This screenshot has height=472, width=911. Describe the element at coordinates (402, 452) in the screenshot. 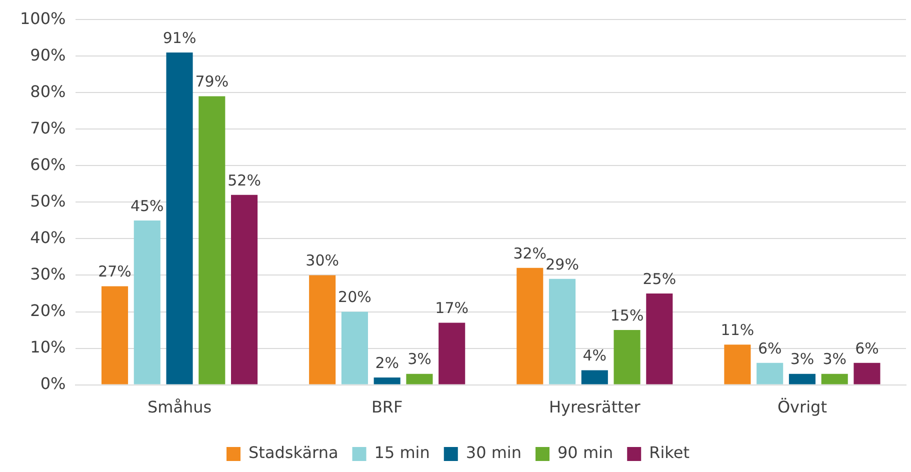

I see `legend-label: 15 min` at that location.